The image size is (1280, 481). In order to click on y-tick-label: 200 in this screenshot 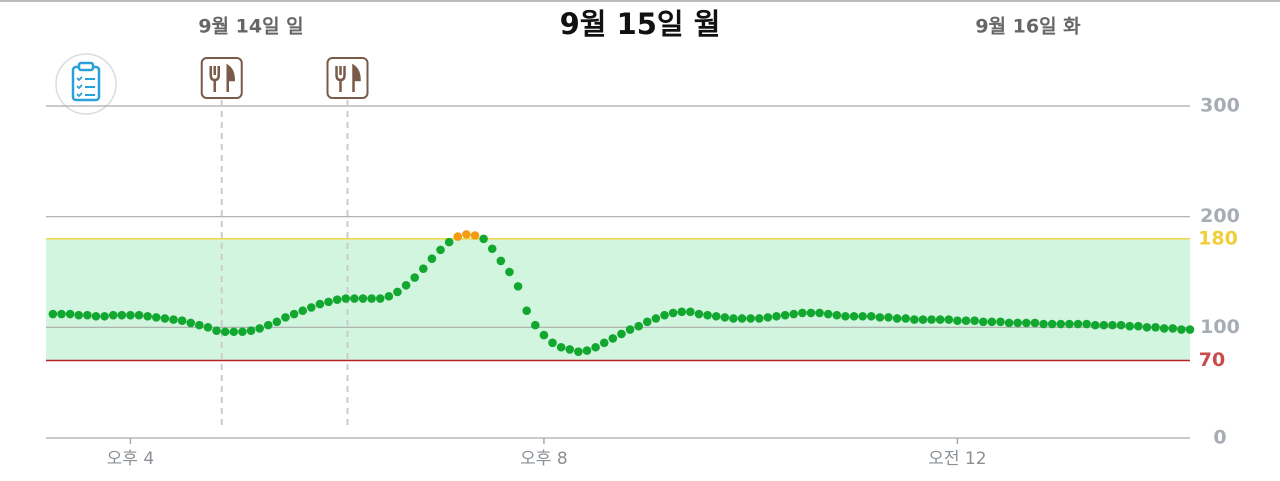, I will do `click(1220, 216)`.